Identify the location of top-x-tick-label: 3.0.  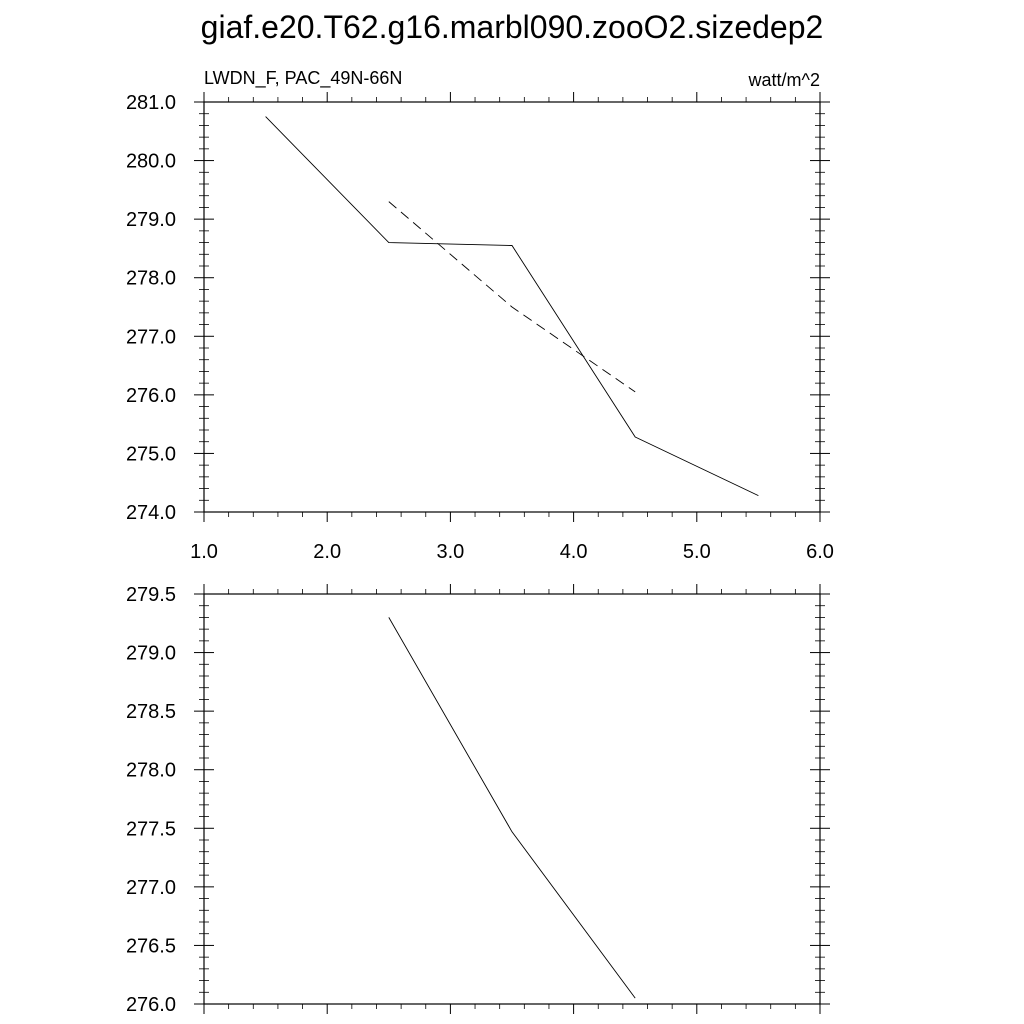
(450, 552).